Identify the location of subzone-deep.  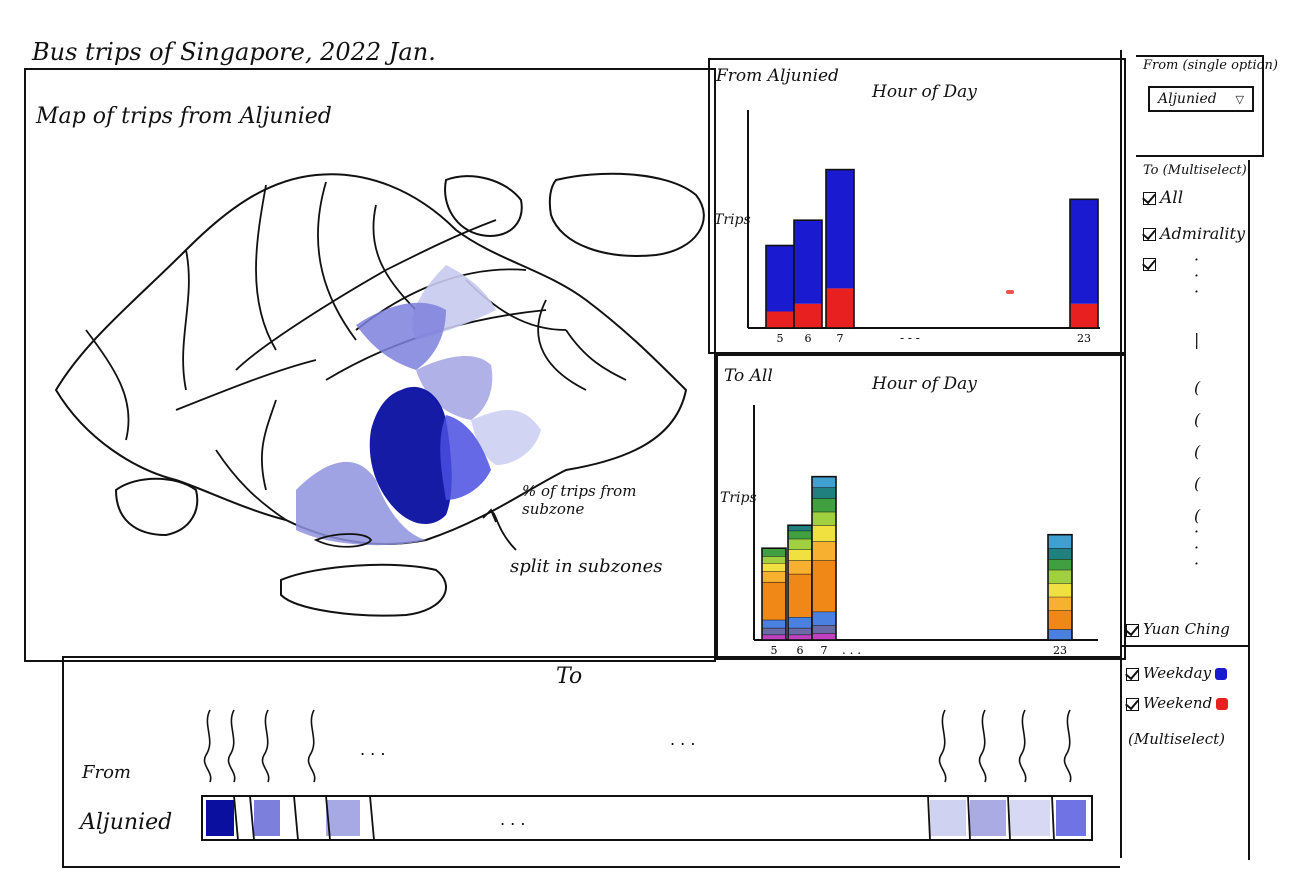
(410, 455).